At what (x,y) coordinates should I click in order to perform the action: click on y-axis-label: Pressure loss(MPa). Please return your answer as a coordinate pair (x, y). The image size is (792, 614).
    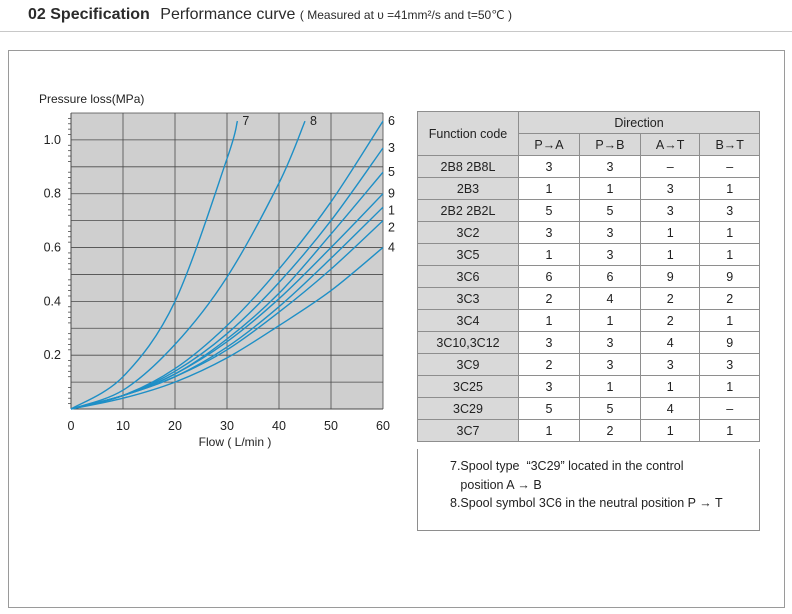
    Looking at the image, I should click on (91, 99).